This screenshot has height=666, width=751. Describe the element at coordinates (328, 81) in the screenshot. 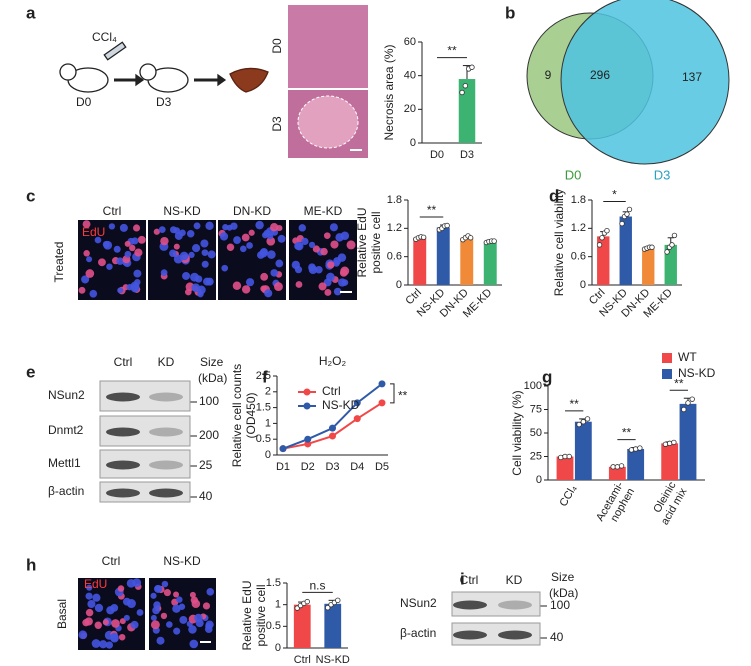

I see `he-images` at that location.